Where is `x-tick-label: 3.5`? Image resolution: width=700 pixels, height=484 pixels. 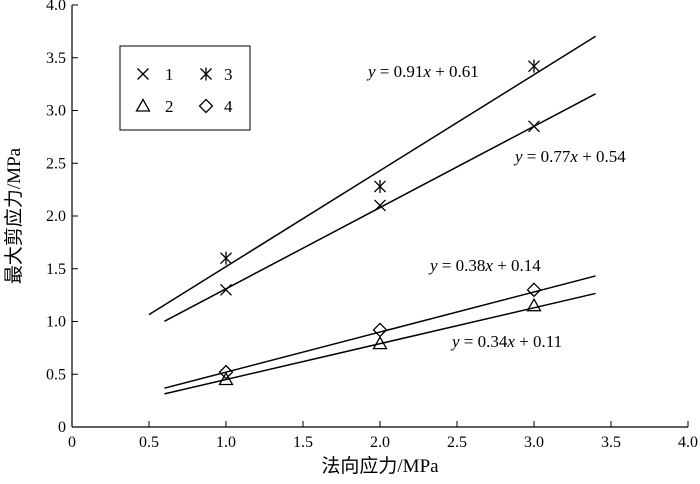
x-tick-label: 3.5 is located at coordinates (611, 442).